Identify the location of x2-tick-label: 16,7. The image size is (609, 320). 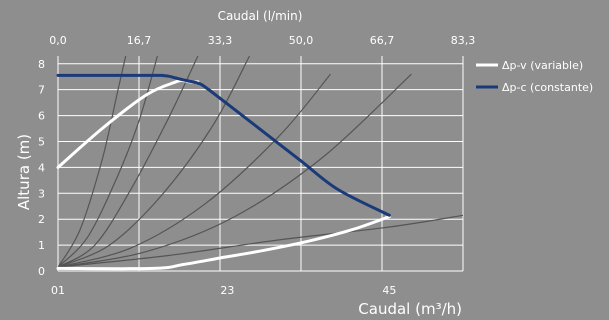
(139, 40).